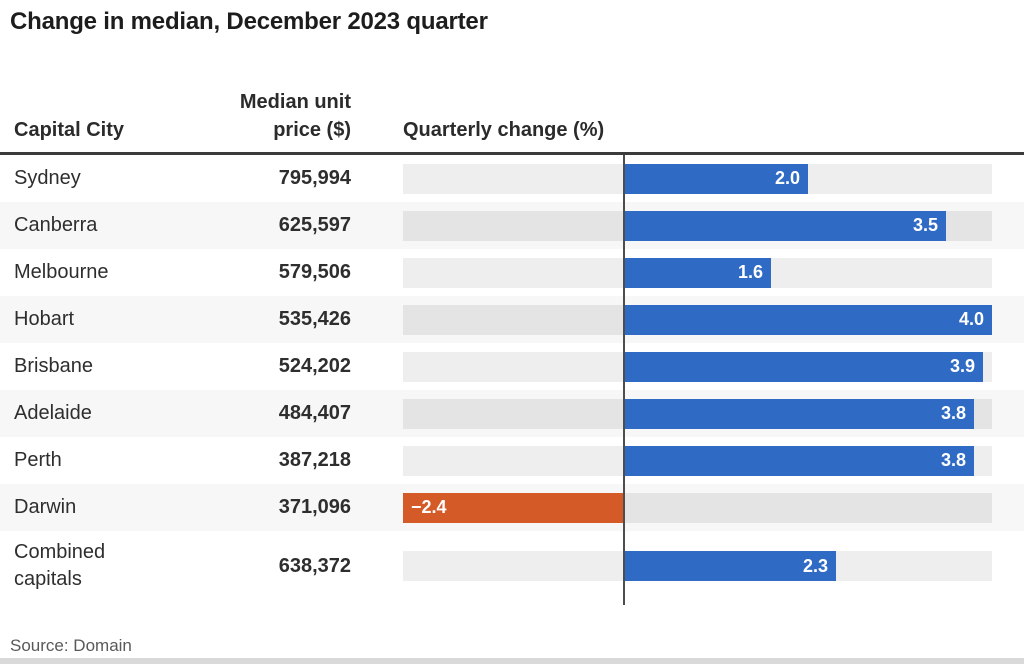  I want to click on table-row: Darwin 371,096 −2.4, so click(512, 507).